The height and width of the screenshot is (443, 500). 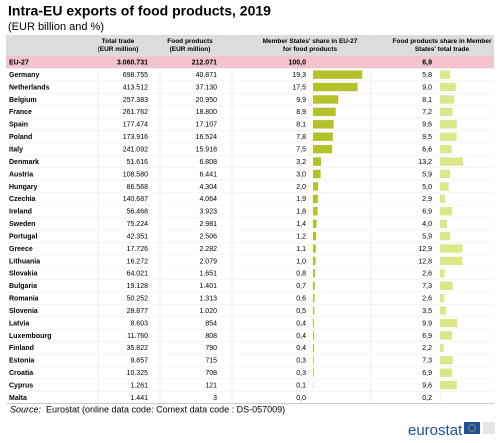 I want to click on row-label: Cyprus, so click(x=21, y=385).